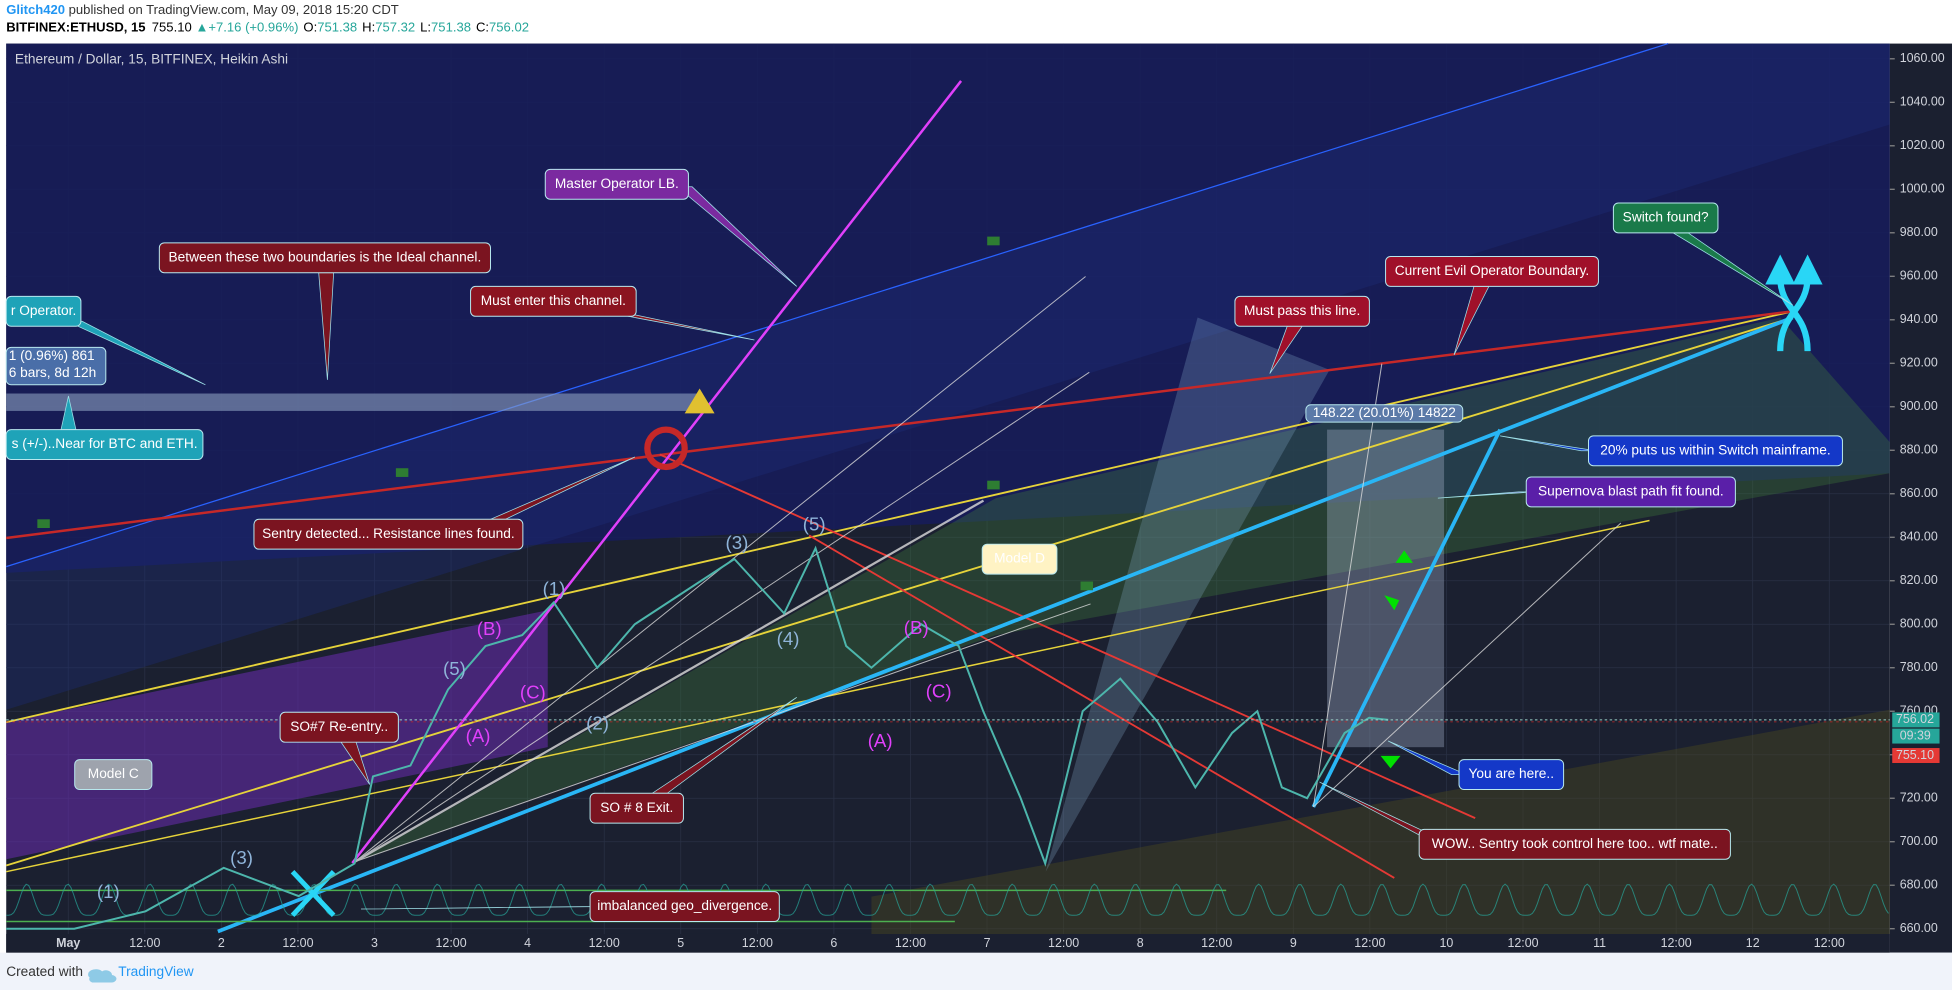  What do you see at coordinates (1919, 537) in the screenshot?
I see `y-tick-label: 840.00` at bounding box center [1919, 537].